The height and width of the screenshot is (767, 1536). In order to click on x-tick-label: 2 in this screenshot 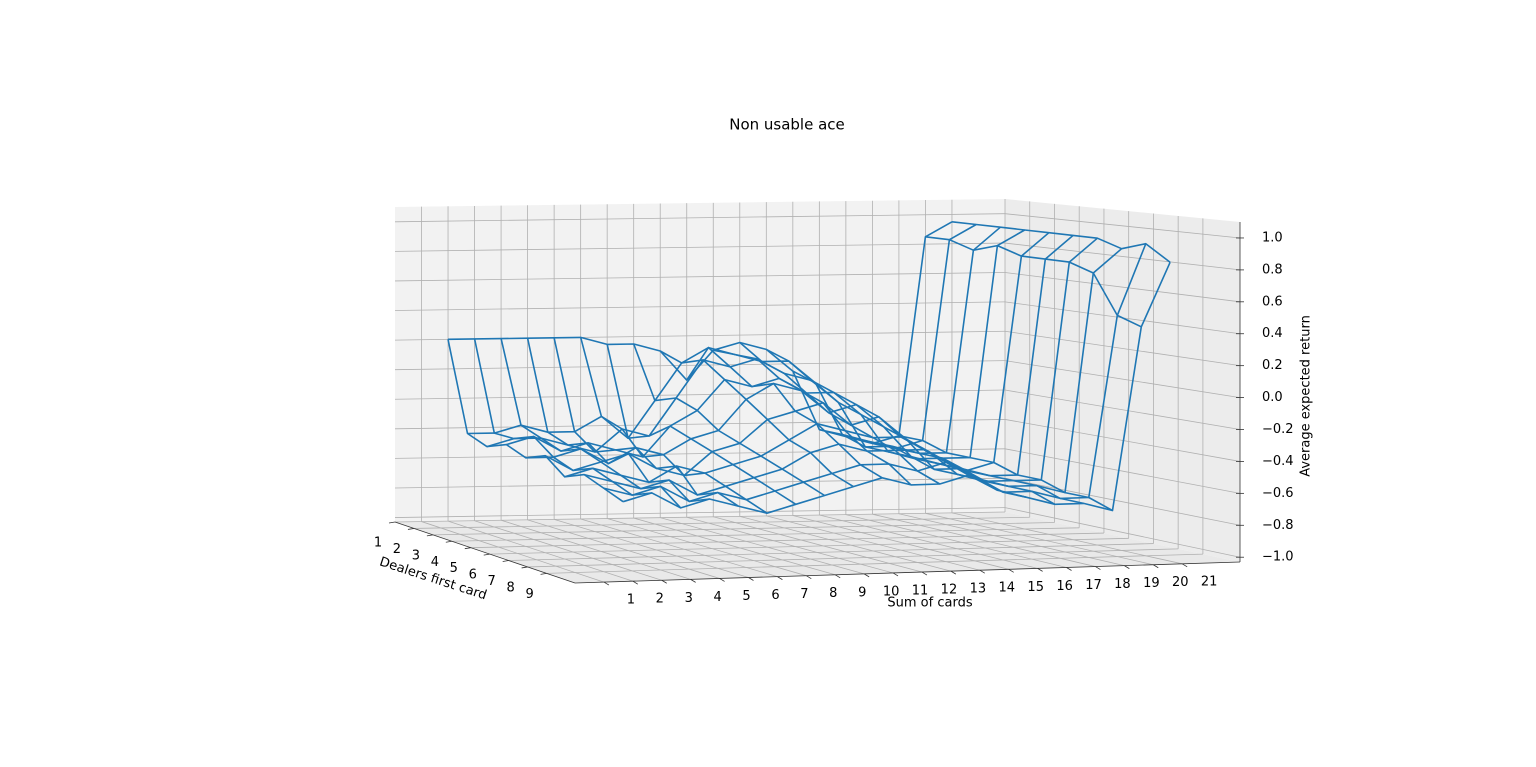, I will do `click(660, 599)`.